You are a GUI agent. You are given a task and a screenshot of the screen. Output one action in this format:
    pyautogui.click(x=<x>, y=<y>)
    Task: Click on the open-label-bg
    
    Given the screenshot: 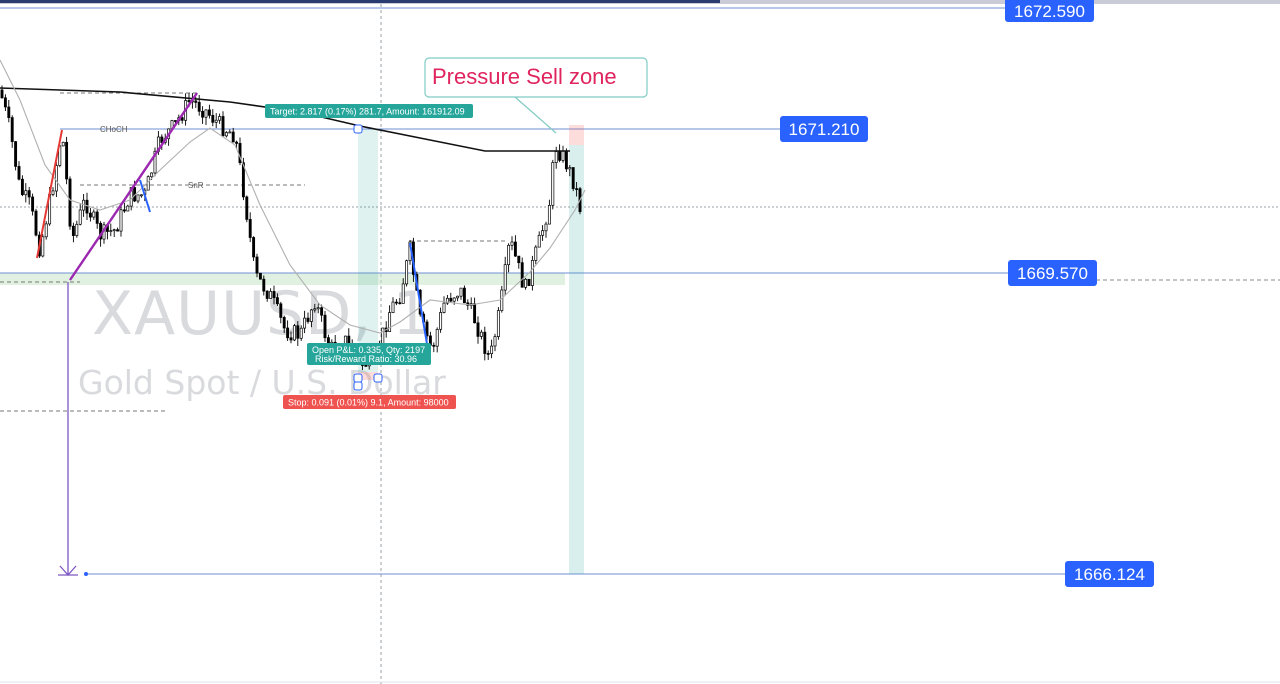 What is the action you would take?
    pyautogui.click(x=369, y=354)
    